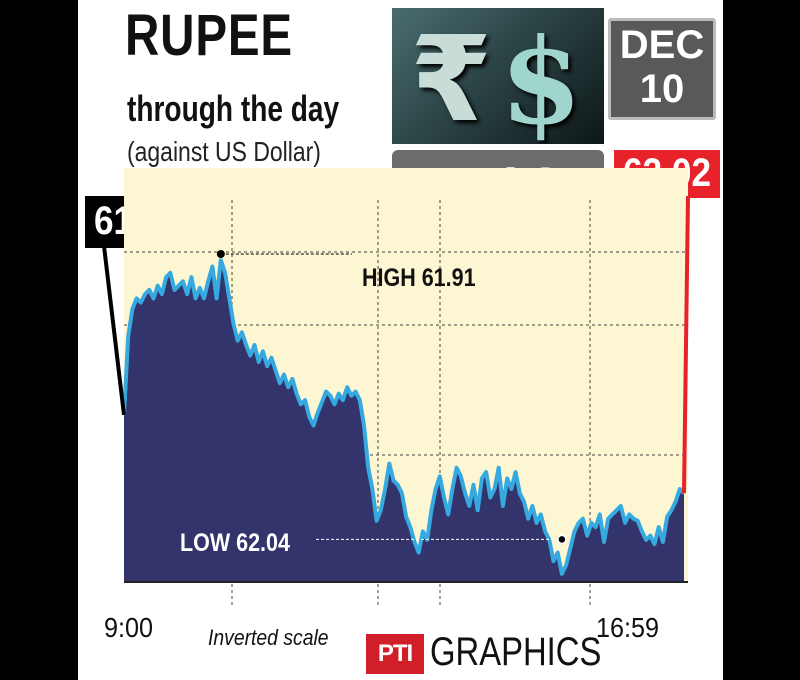  I want to click on date-month: DEC, so click(662, 45).